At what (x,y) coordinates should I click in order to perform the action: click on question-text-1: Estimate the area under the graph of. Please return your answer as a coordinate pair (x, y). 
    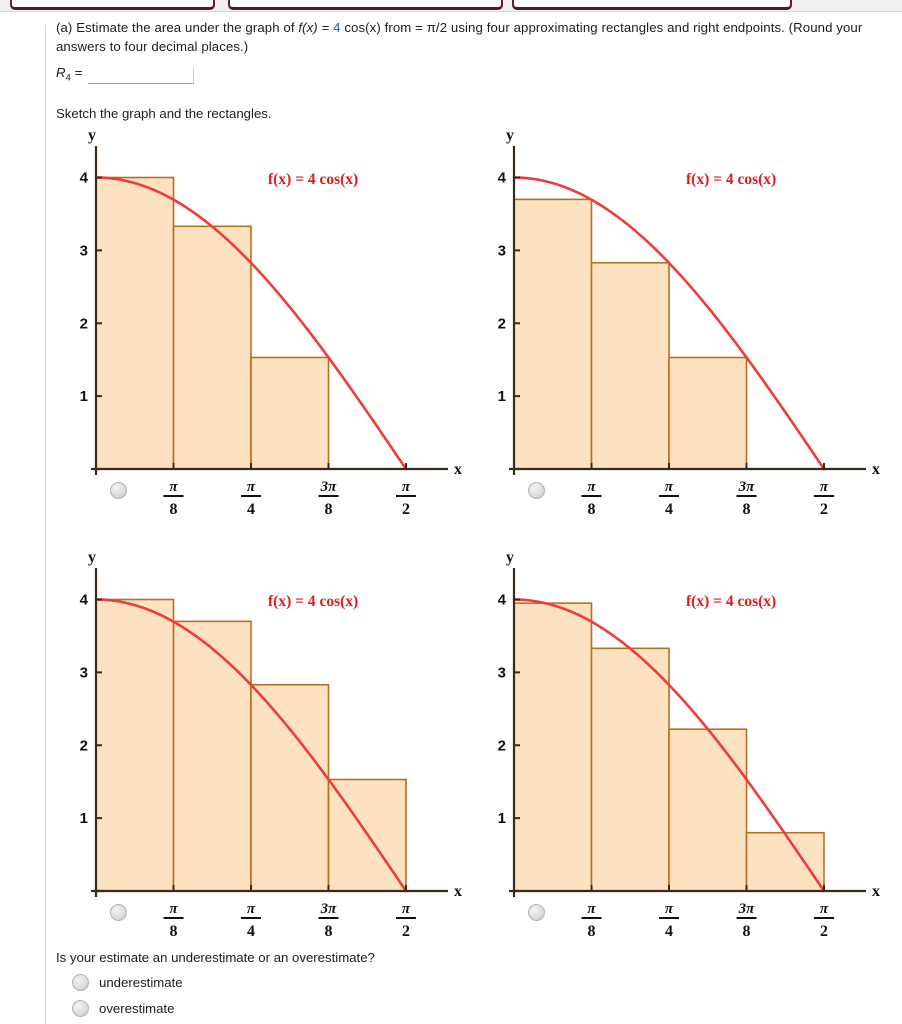
    Looking at the image, I should click on (187, 27).